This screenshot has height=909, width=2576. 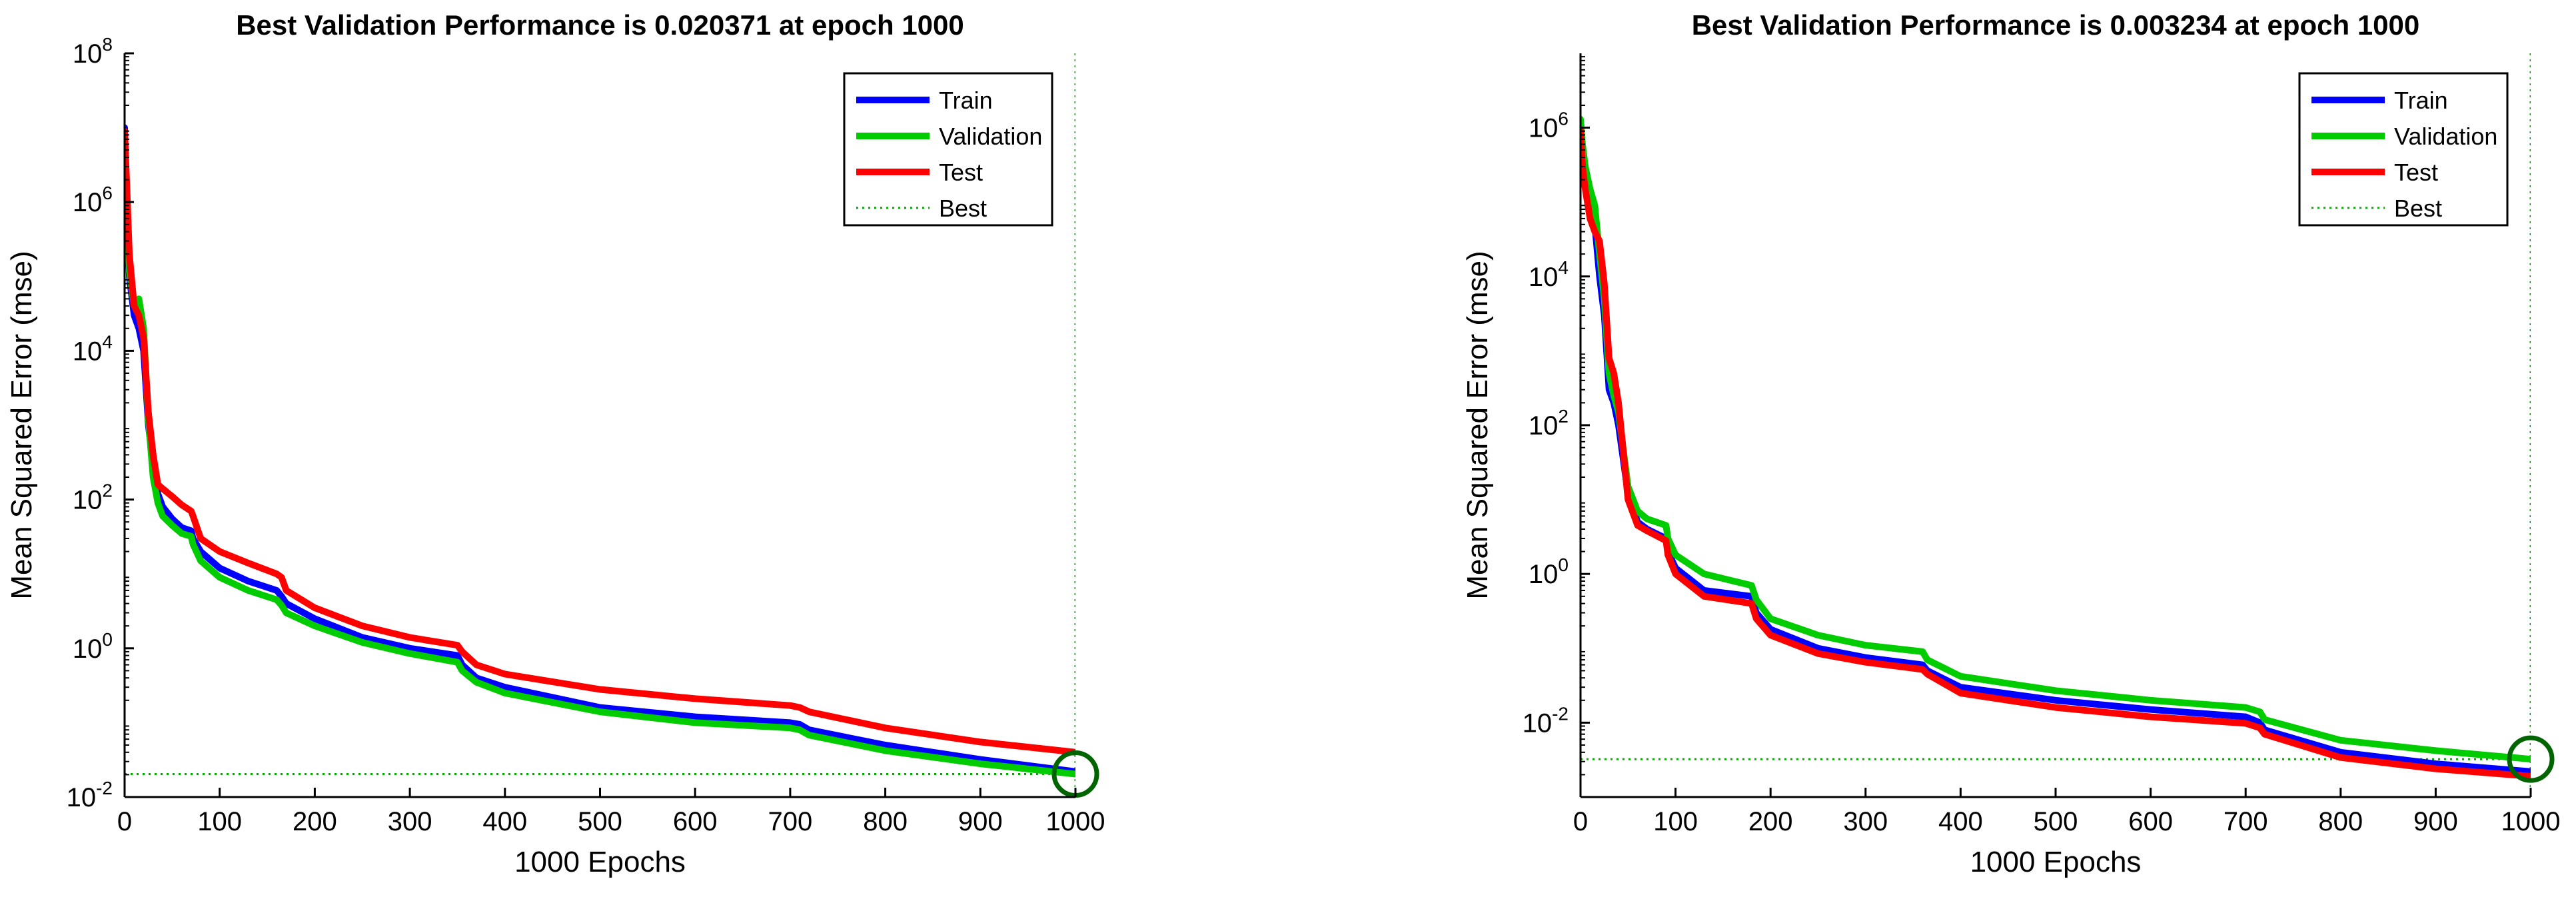 I want to click on y-tick-label: 10⁸, so click(x=93, y=52).